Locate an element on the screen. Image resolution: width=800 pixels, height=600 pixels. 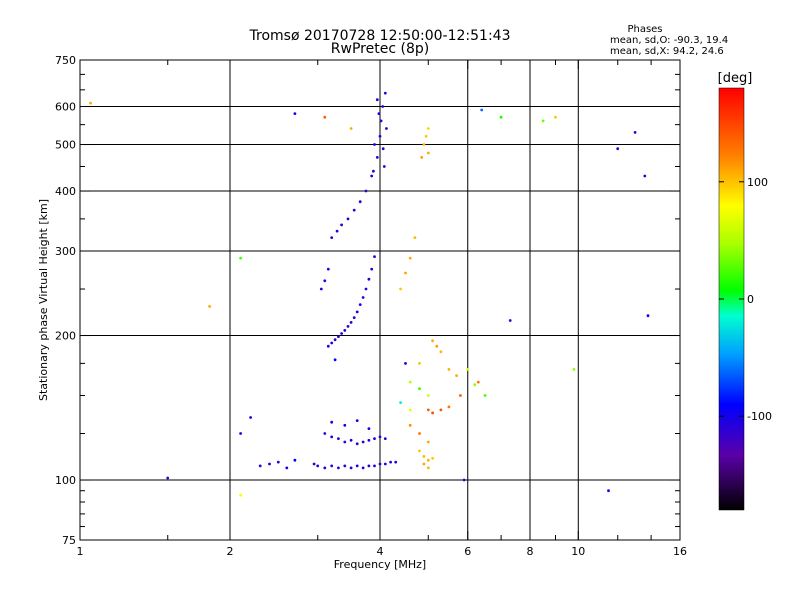
colorbar-ticks: 100 0 -100 is located at coordinates (745, 299).